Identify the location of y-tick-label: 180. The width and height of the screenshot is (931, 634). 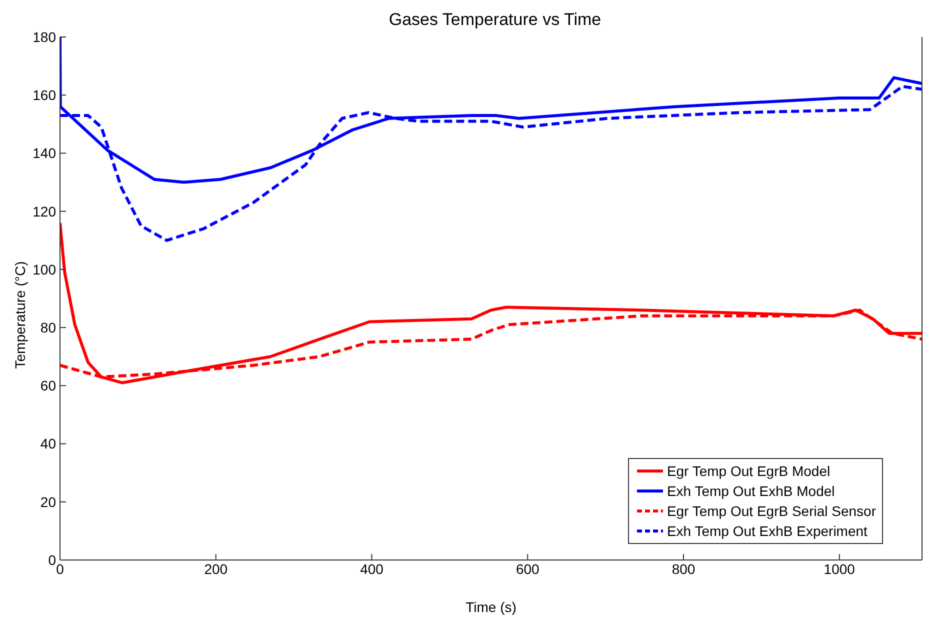
(44, 36).